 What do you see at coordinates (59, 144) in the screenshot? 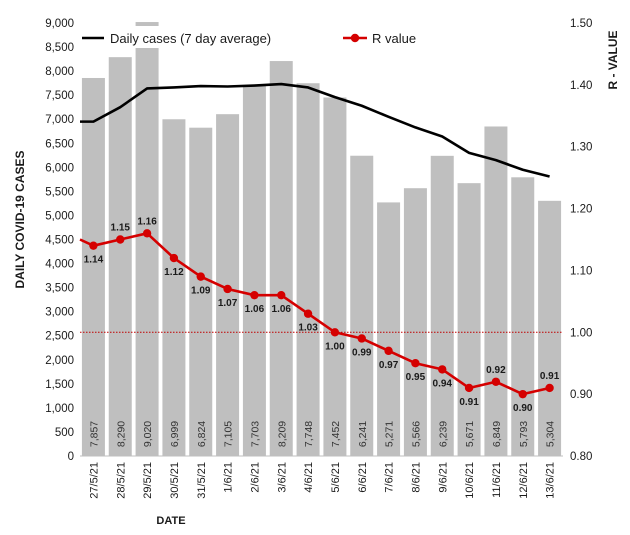
I see `y-left-tick-label: 6,500` at bounding box center [59, 144].